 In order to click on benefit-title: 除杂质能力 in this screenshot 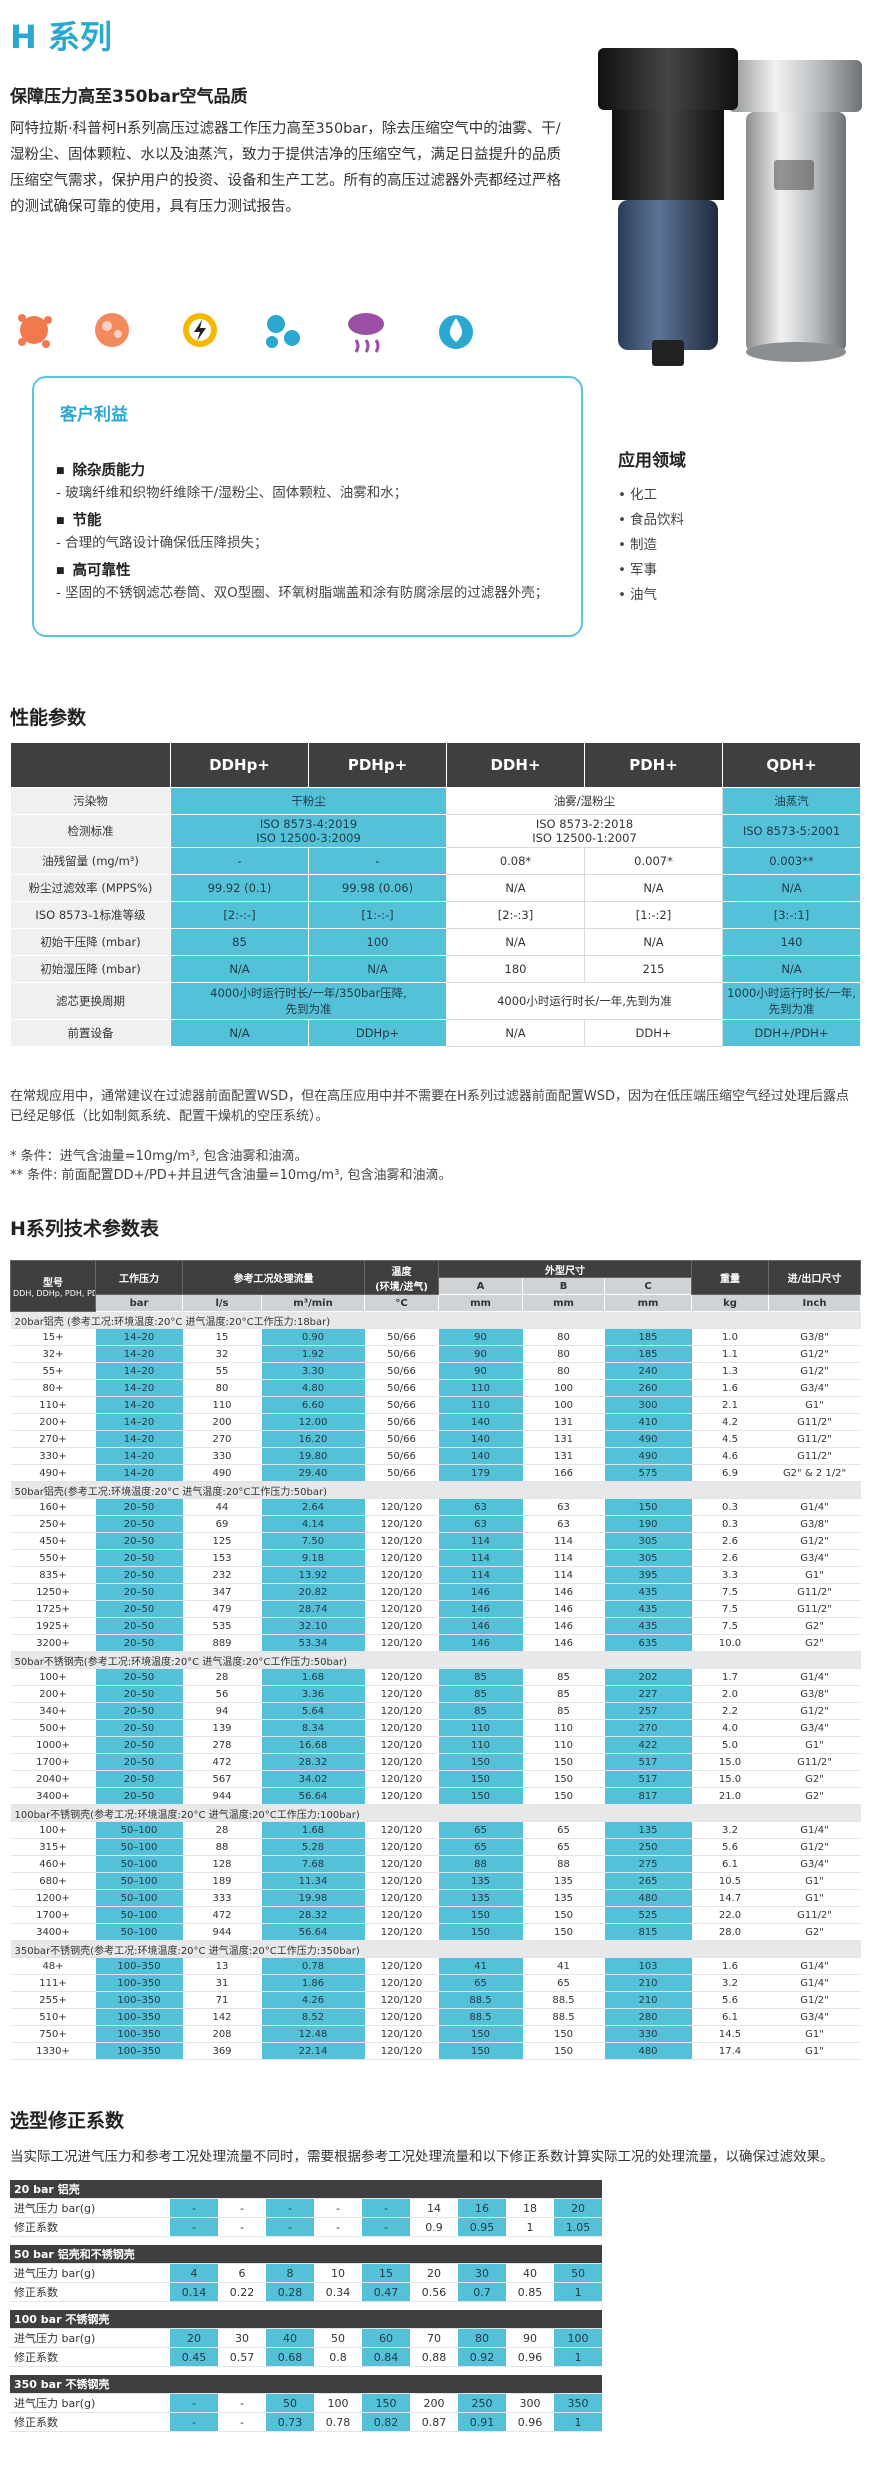, I will do `click(311, 471)`.